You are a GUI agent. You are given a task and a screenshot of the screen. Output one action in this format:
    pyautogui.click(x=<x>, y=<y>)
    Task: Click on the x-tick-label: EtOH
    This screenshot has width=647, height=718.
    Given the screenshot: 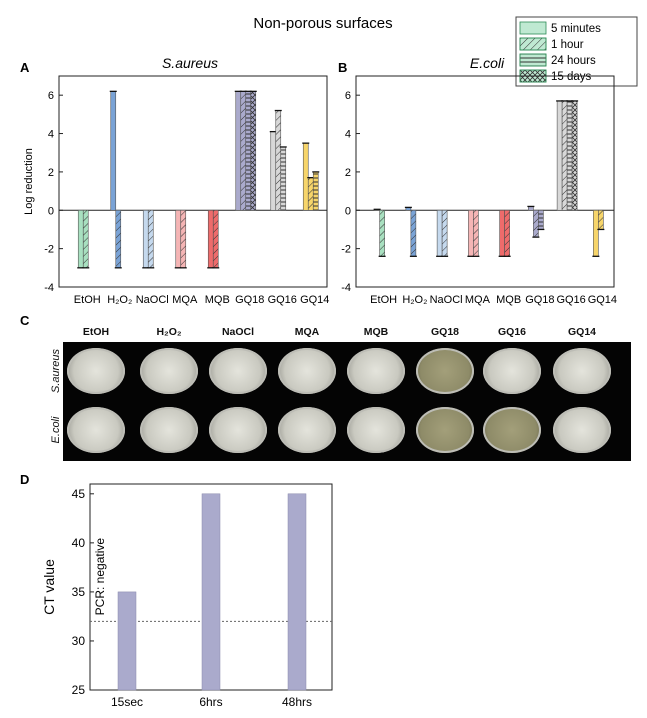 What is the action you would take?
    pyautogui.click(x=87, y=300)
    